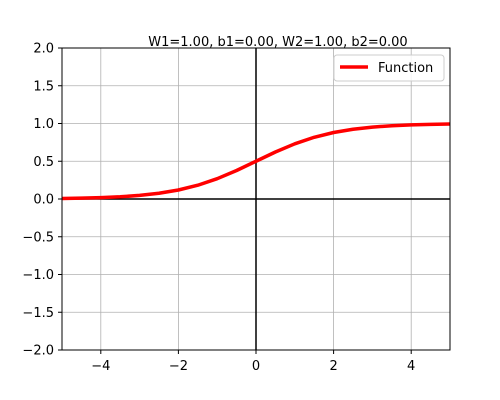 This screenshot has width=500, height=400. What do you see at coordinates (43, 49) in the screenshot?
I see `y-tick-label: 2.0` at bounding box center [43, 49].